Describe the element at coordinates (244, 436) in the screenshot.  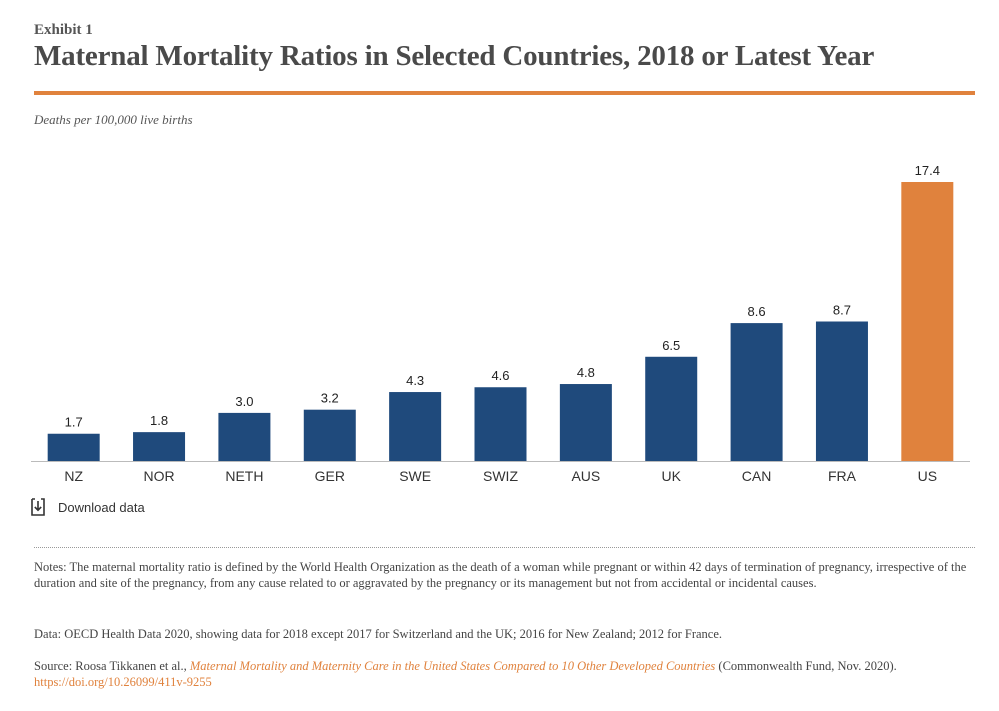
I see `bar-neth` at that location.